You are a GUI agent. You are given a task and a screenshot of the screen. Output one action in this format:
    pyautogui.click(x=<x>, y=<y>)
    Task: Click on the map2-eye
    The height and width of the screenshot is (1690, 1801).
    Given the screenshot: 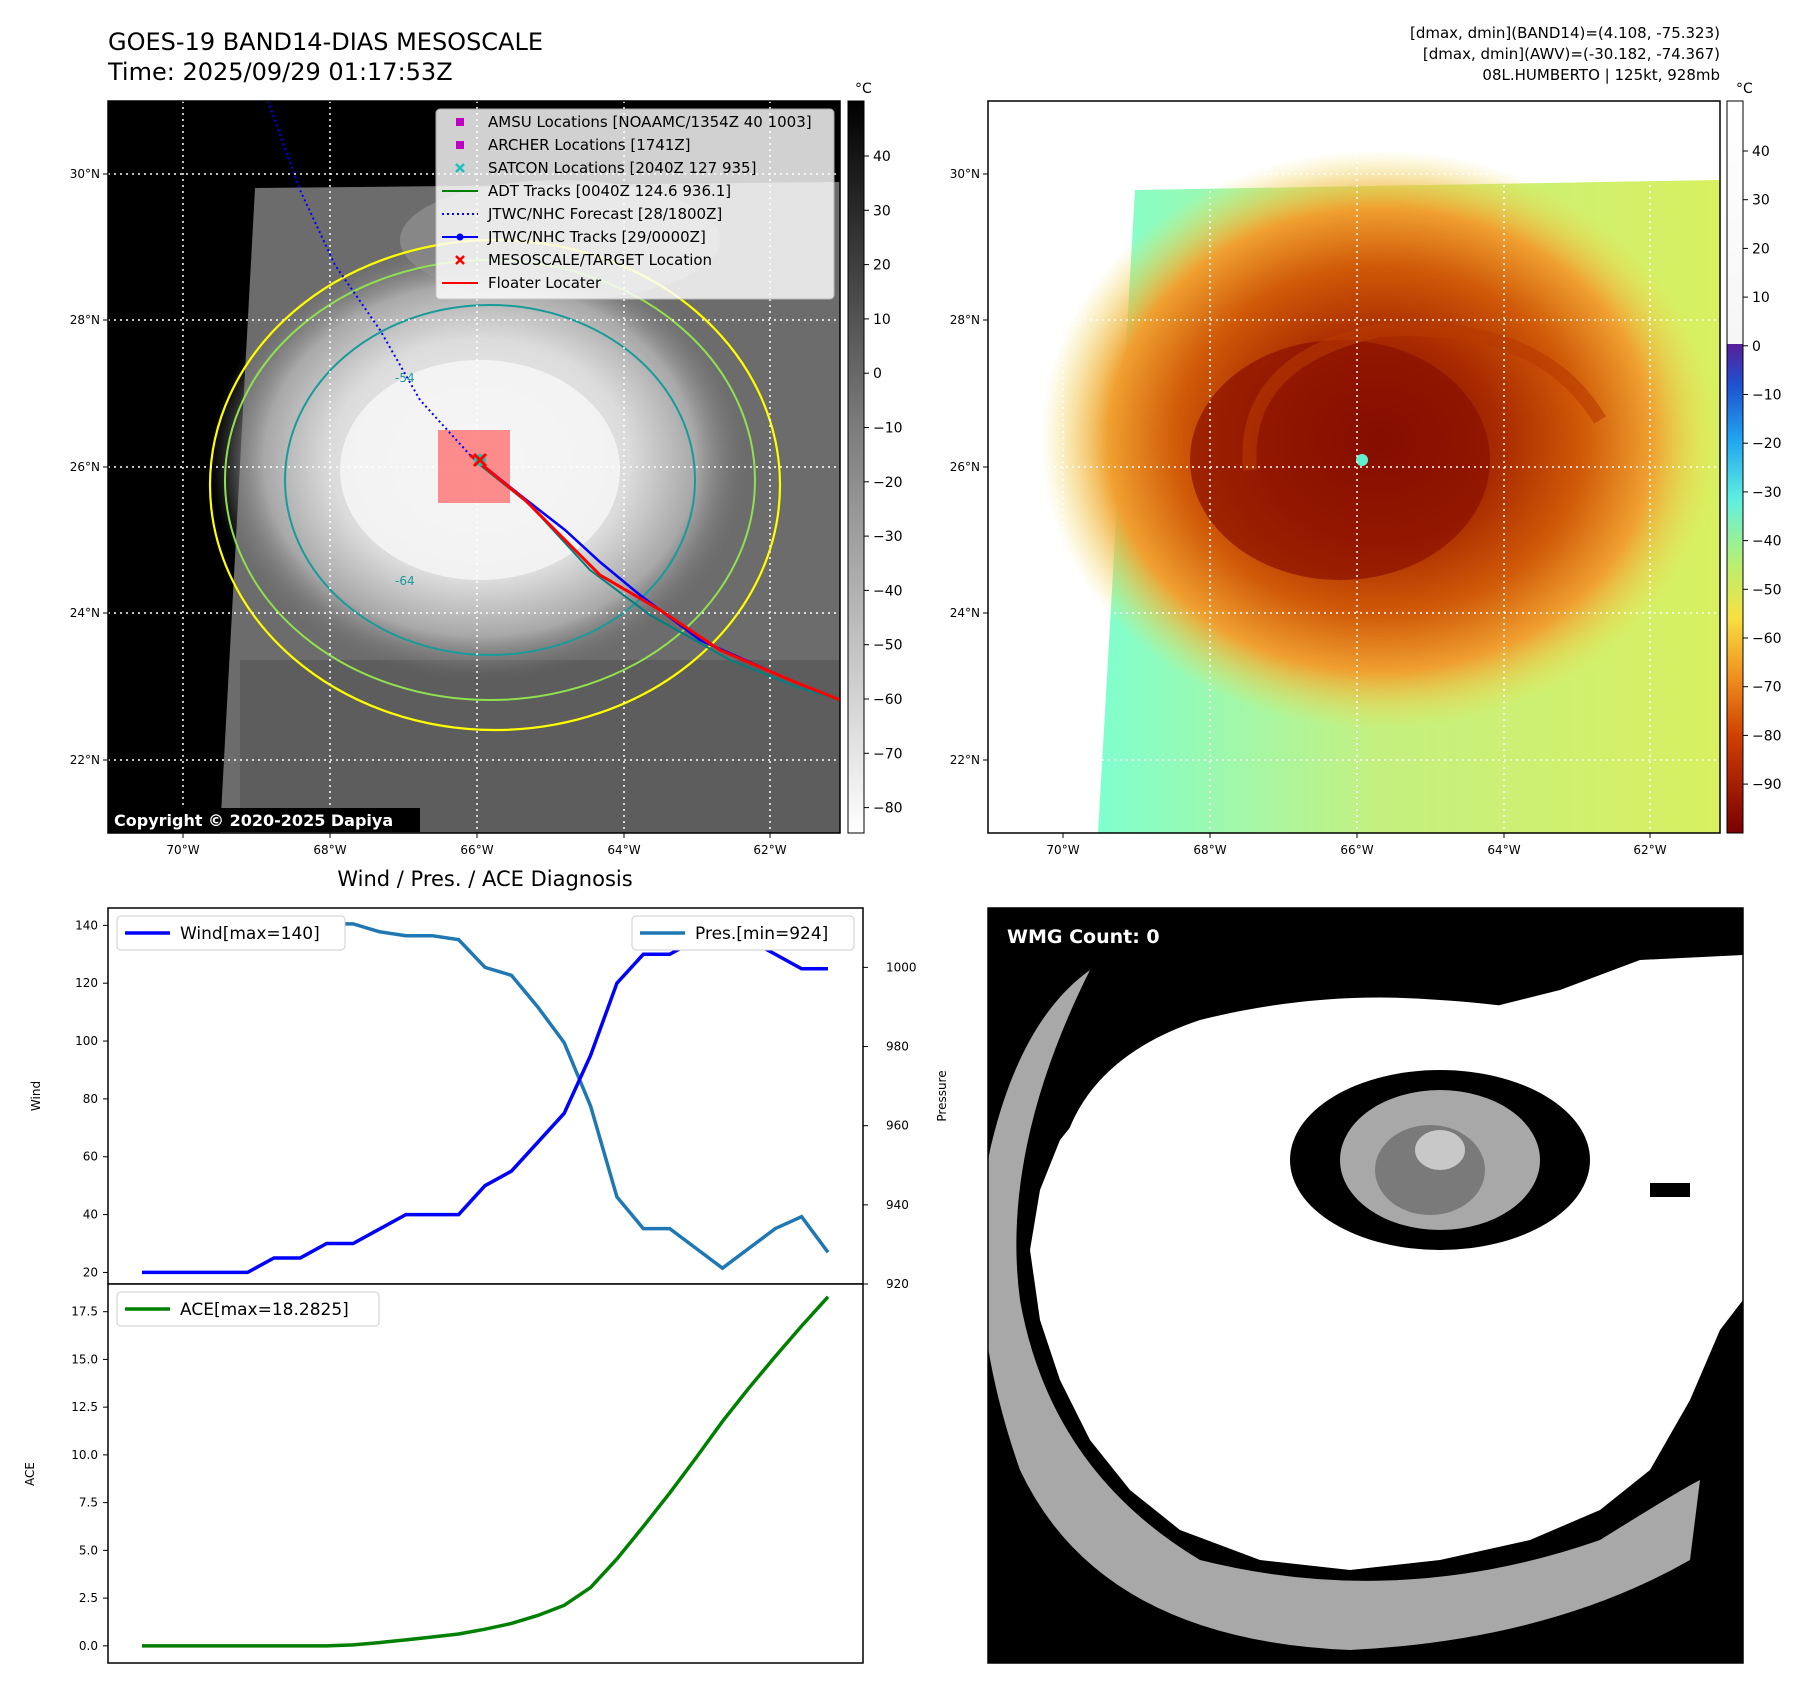 What is the action you would take?
    pyautogui.click(x=1362, y=460)
    